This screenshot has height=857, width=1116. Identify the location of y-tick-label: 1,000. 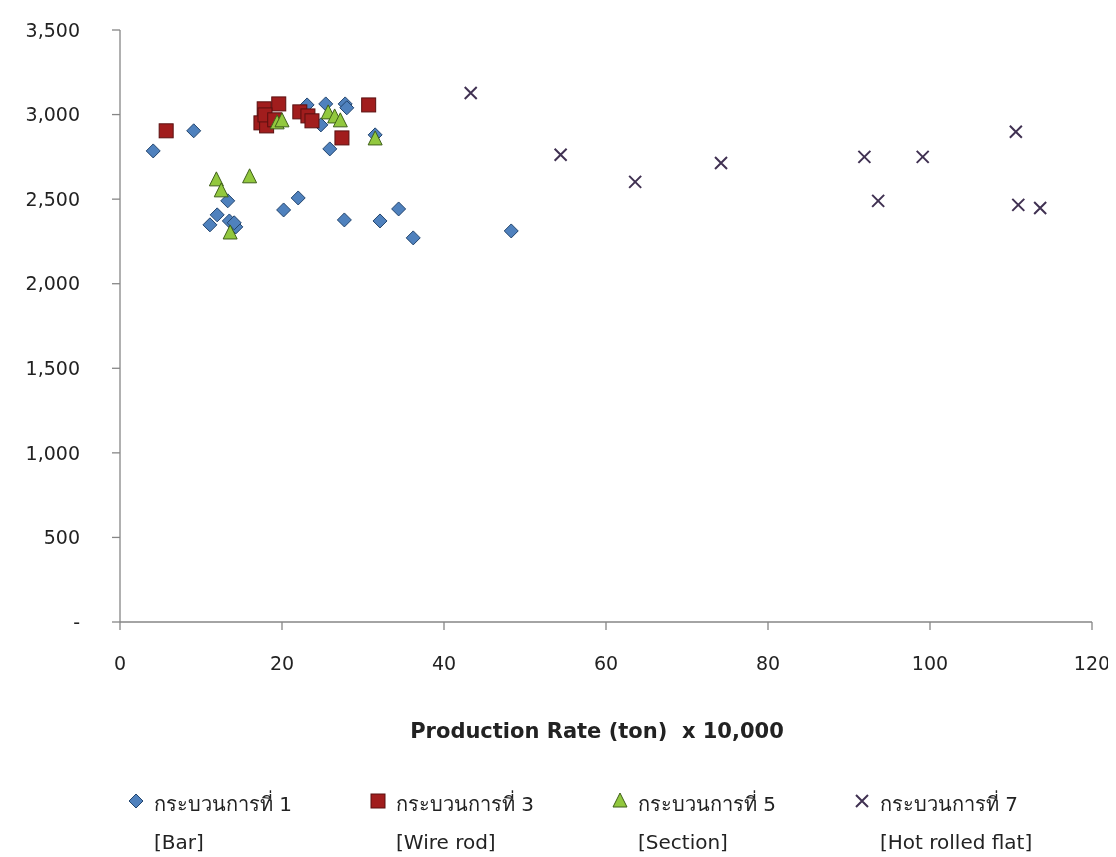
(52, 452).